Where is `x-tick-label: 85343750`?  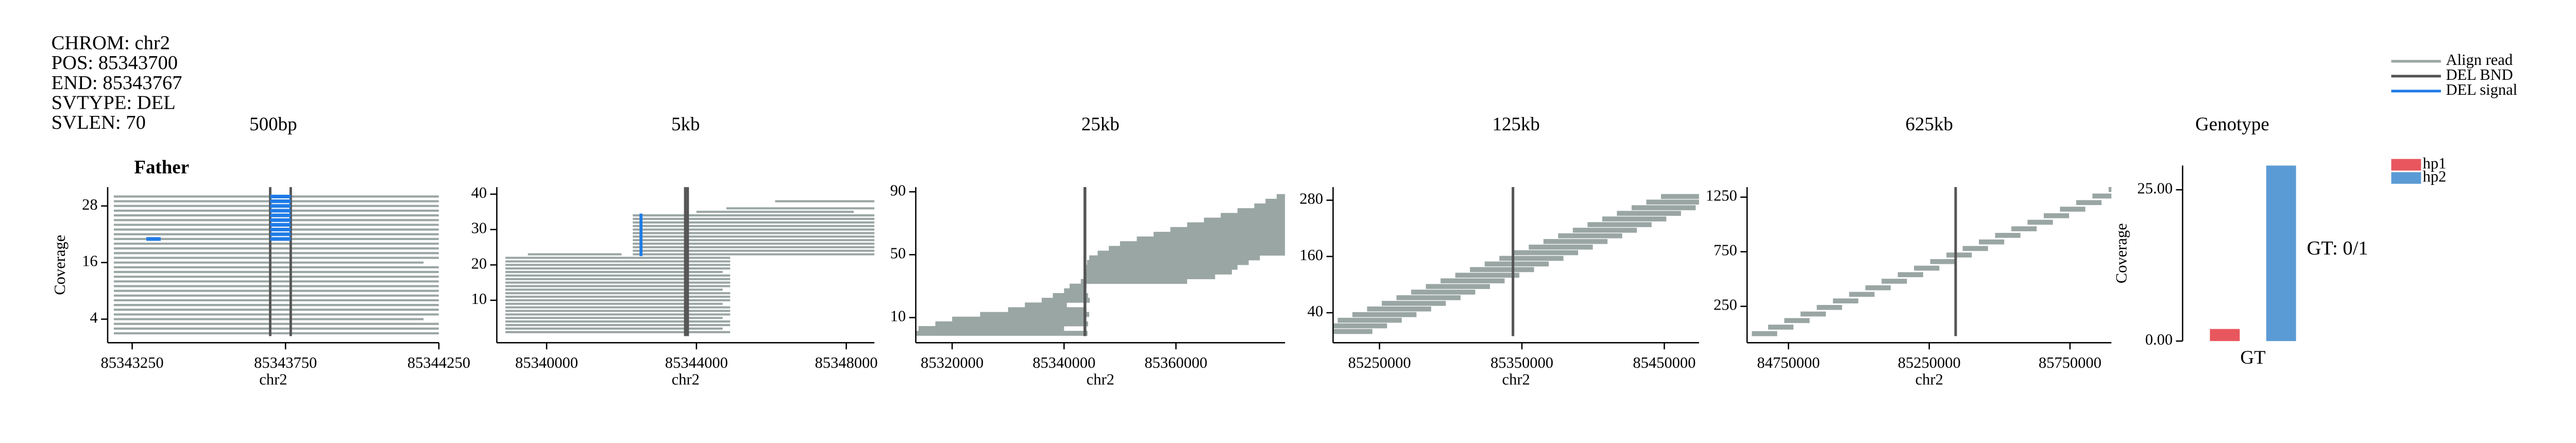 x-tick-label: 85343750 is located at coordinates (286, 362).